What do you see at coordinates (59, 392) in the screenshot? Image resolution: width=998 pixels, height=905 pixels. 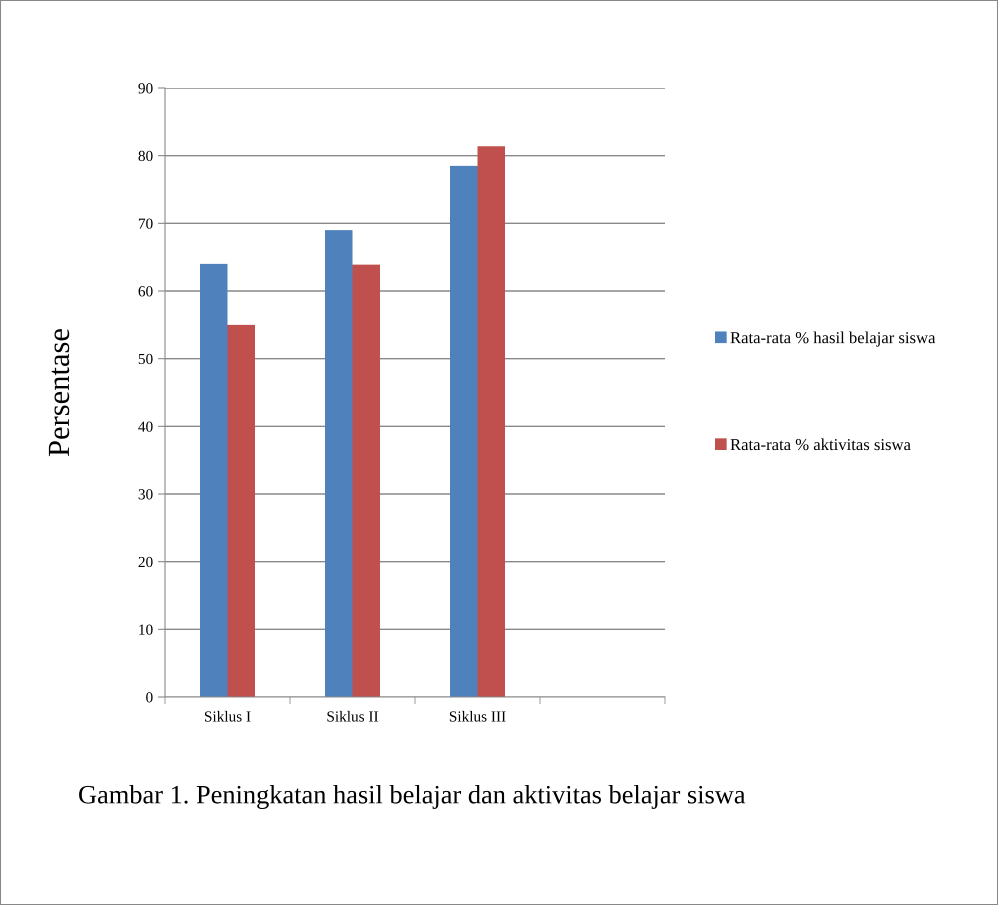 I see `y-axis-title: Persentase` at bounding box center [59, 392].